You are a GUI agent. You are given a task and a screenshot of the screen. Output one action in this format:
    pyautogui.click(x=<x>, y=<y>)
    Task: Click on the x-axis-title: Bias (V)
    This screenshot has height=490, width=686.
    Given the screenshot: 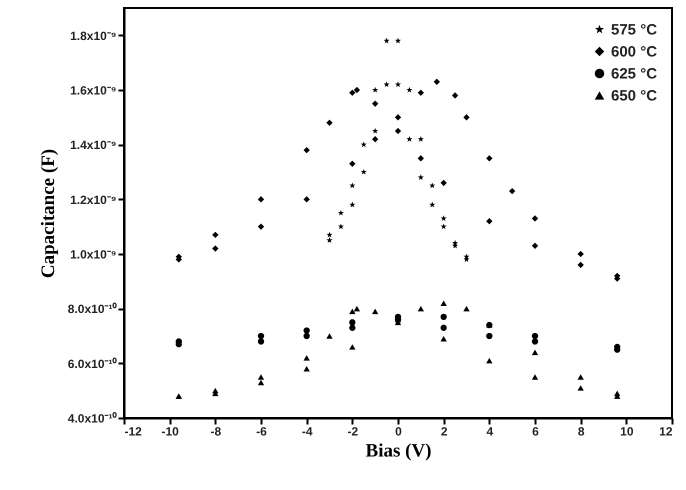 What is the action you would take?
    pyautogui.click(x=399, y=451)
    